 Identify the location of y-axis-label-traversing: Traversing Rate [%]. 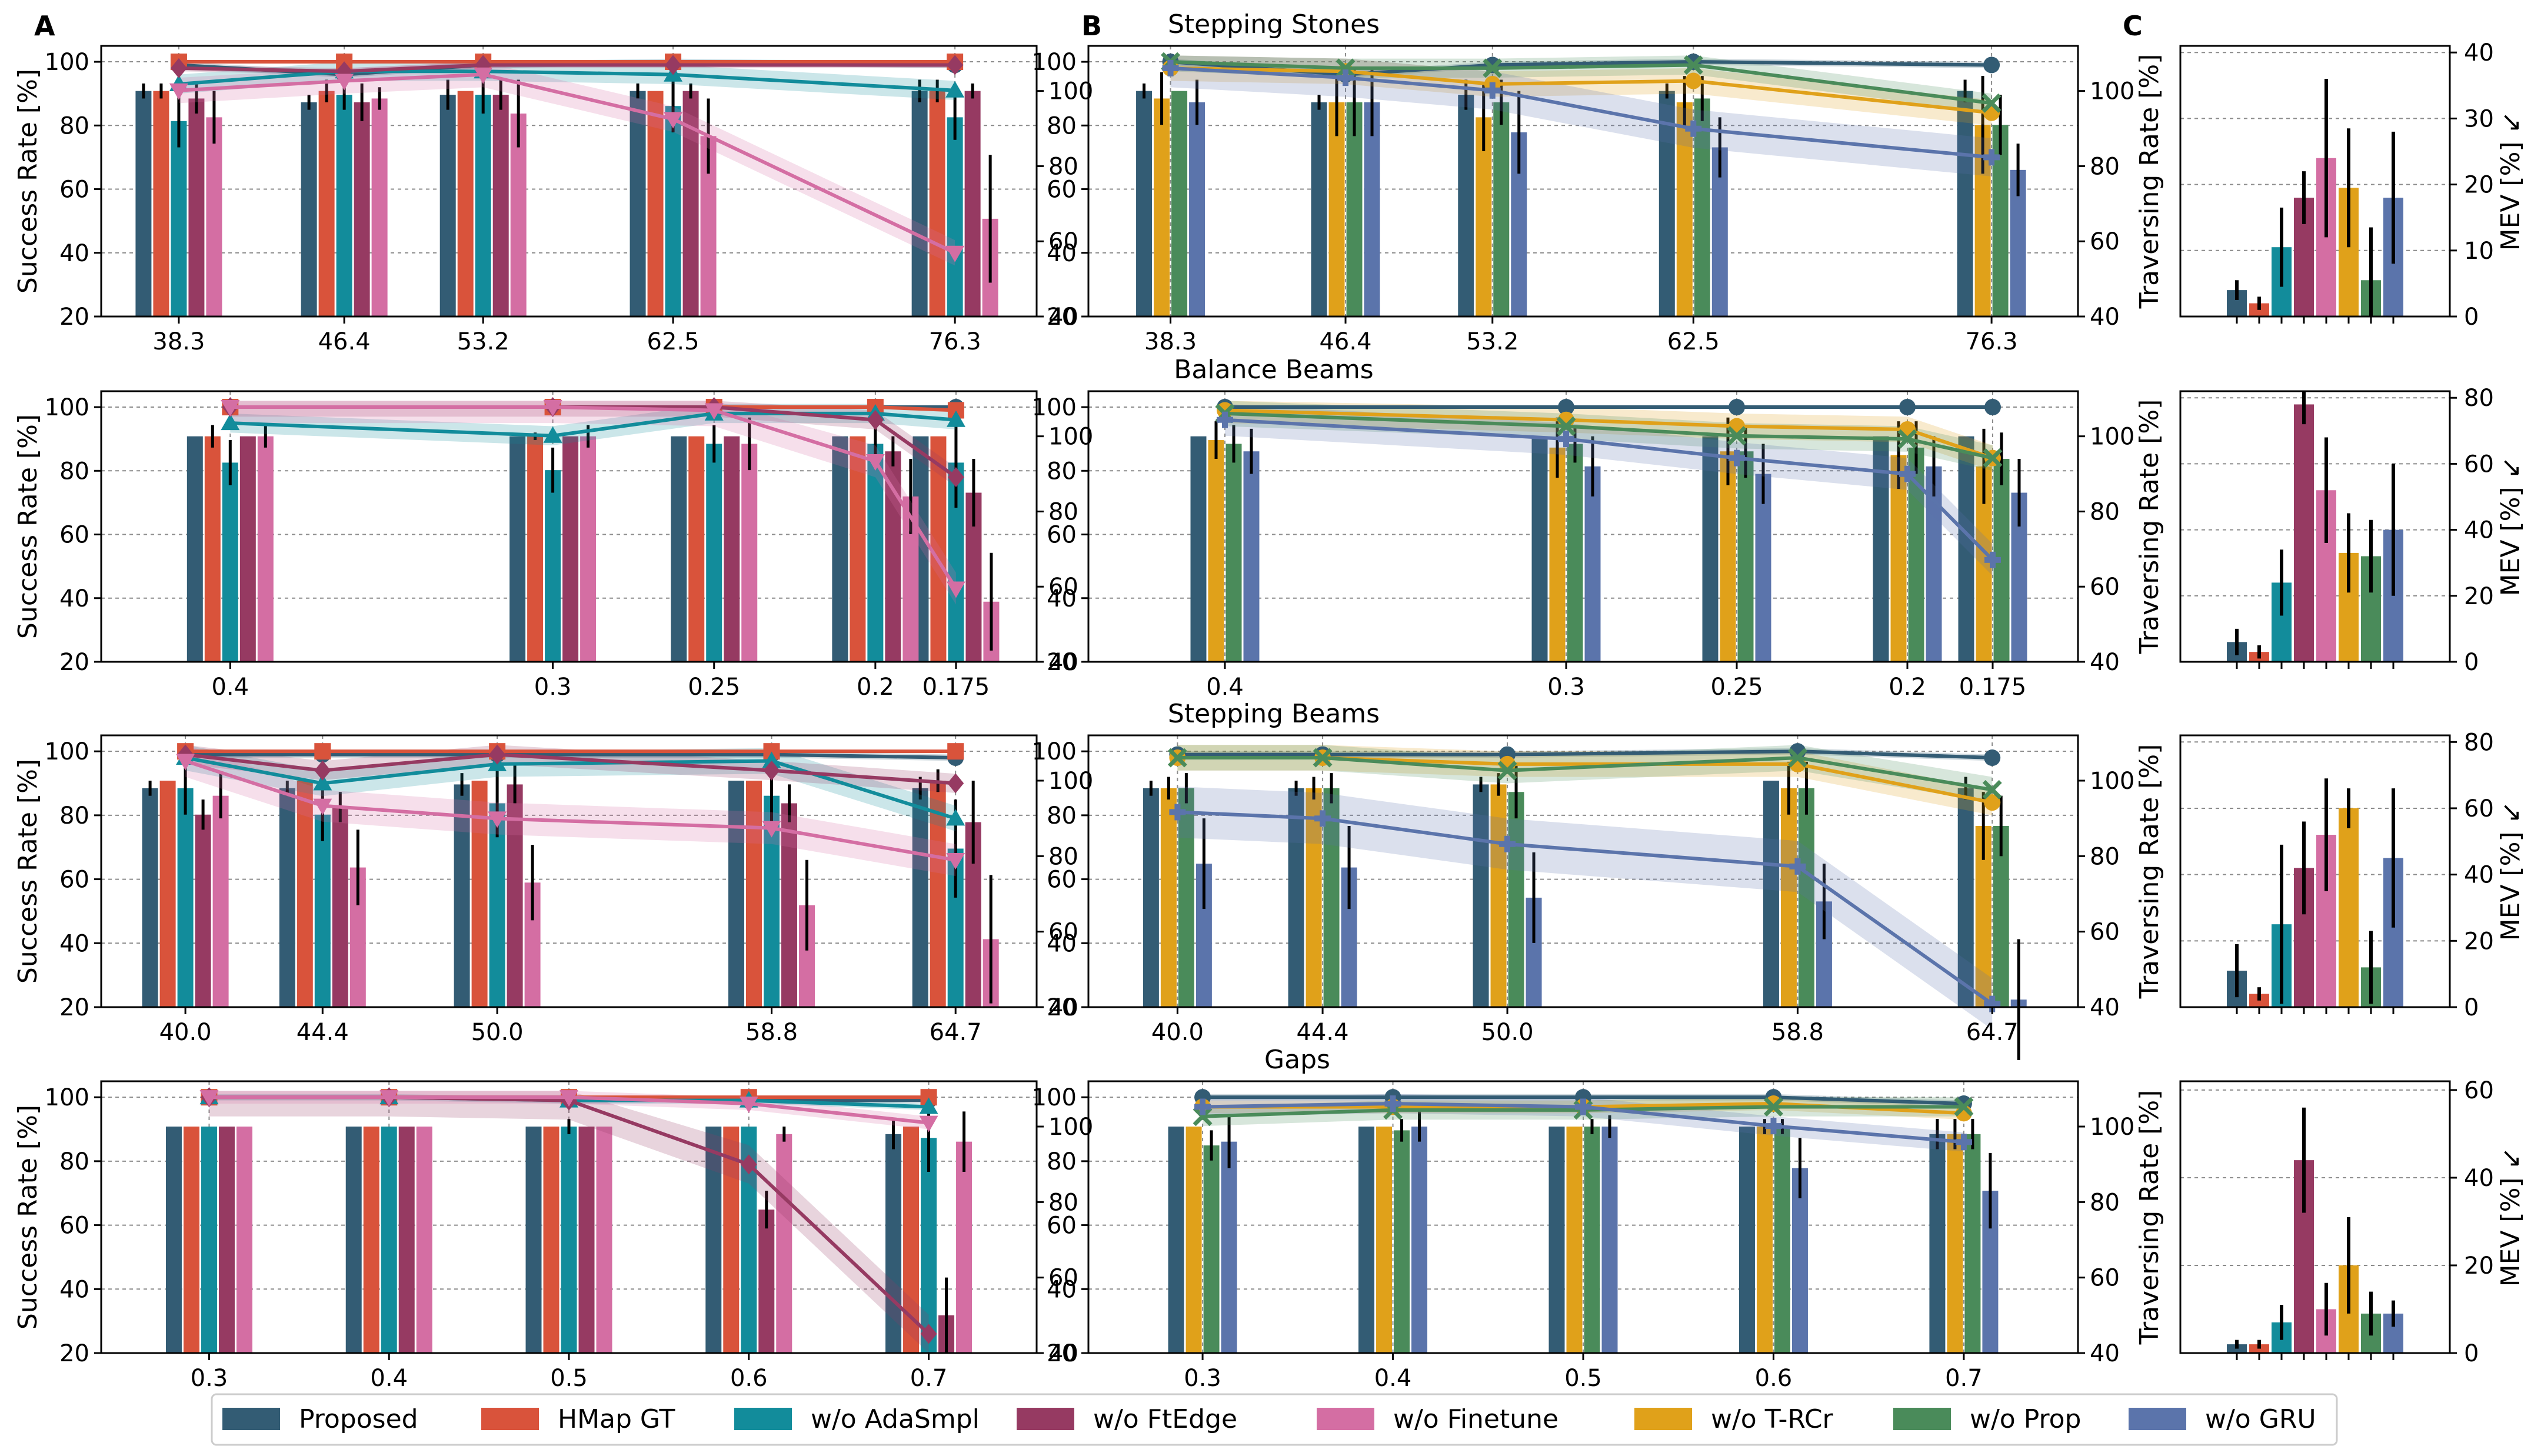
(2149, 871).